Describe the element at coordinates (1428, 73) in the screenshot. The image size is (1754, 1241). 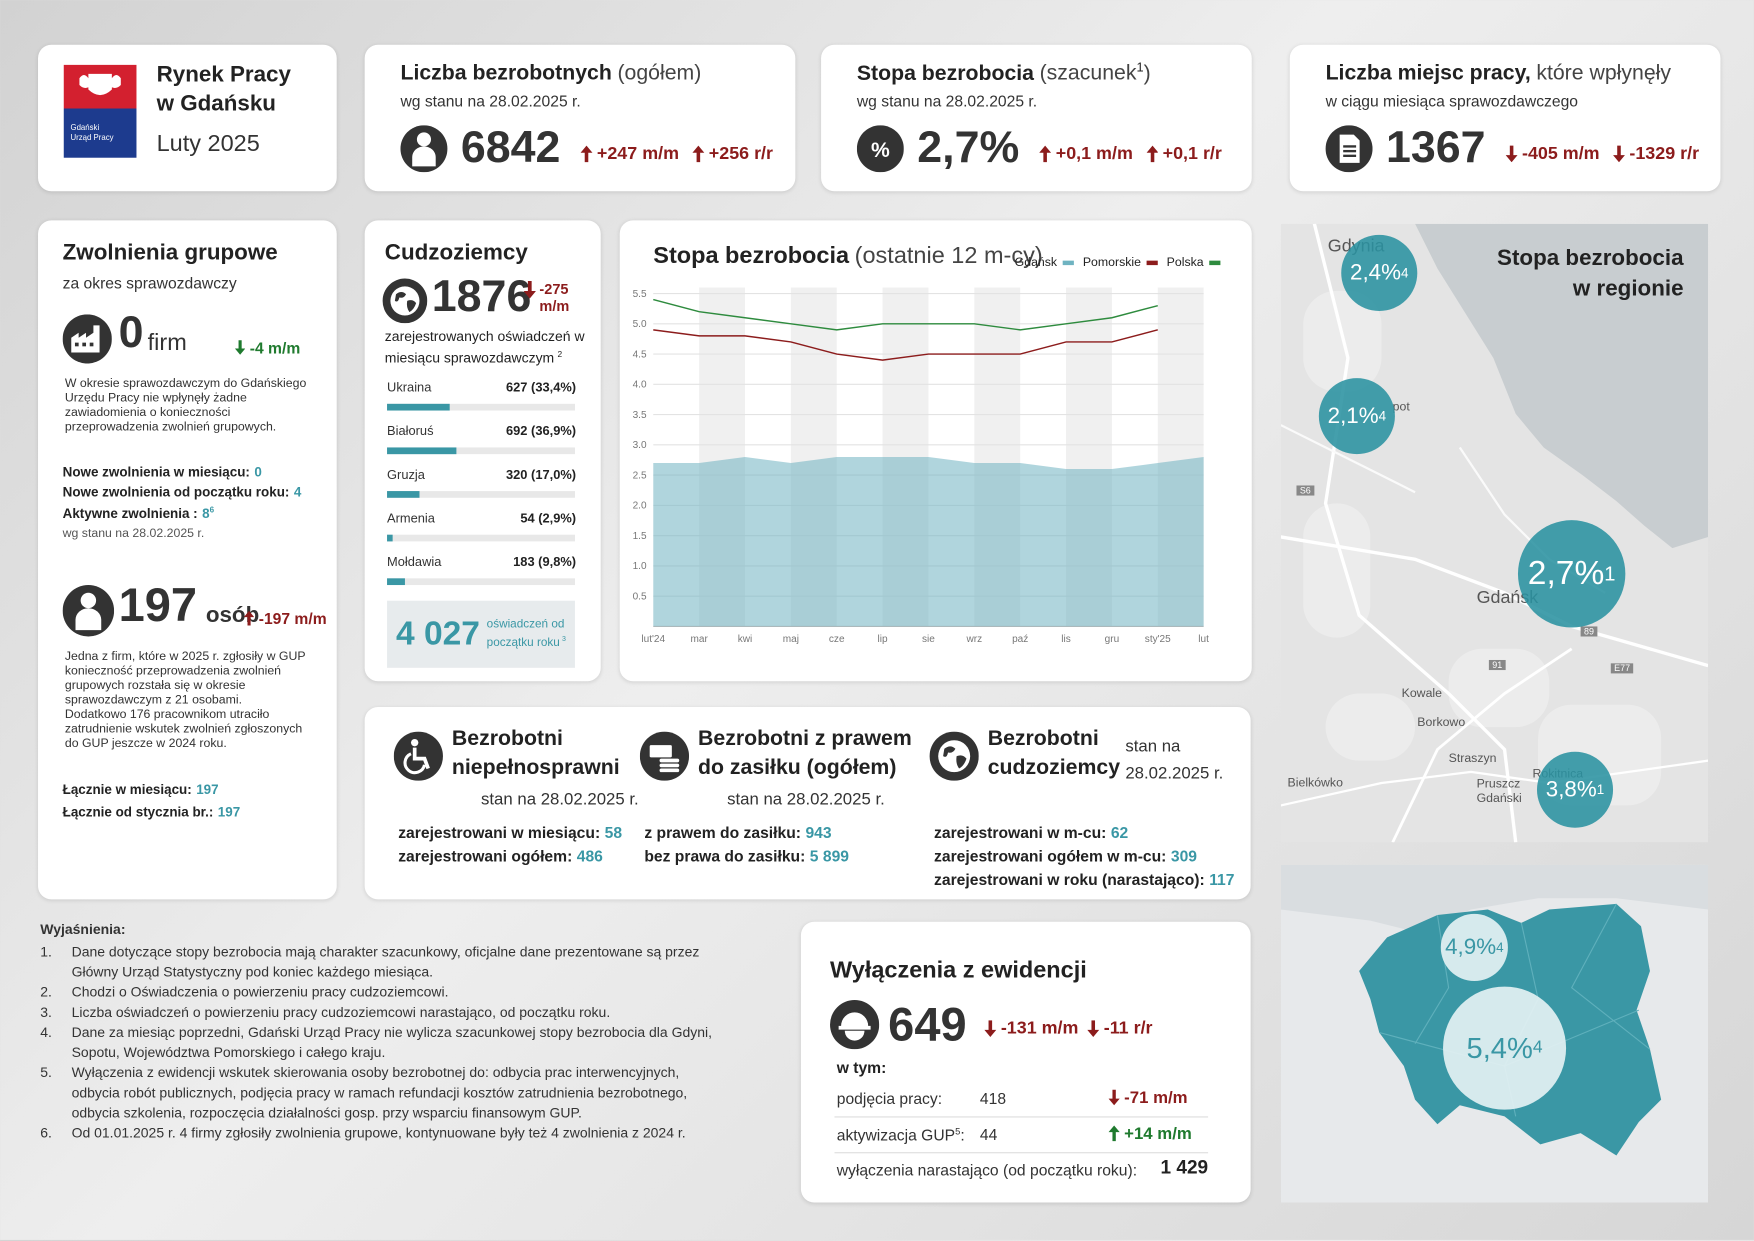
I see `kpi-title-main: Liczba miejsc pracy,` at that location.